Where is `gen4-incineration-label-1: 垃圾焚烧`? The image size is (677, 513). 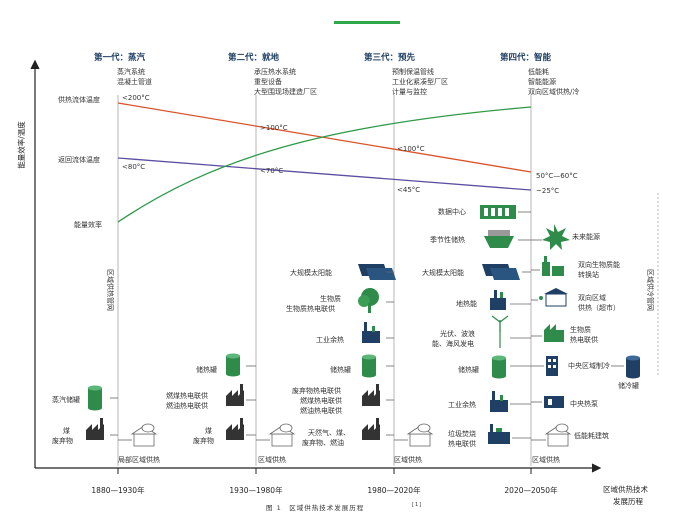
gen4-incineration-label-1: 垃圾焚烧 is located at coordinates (462, 433).